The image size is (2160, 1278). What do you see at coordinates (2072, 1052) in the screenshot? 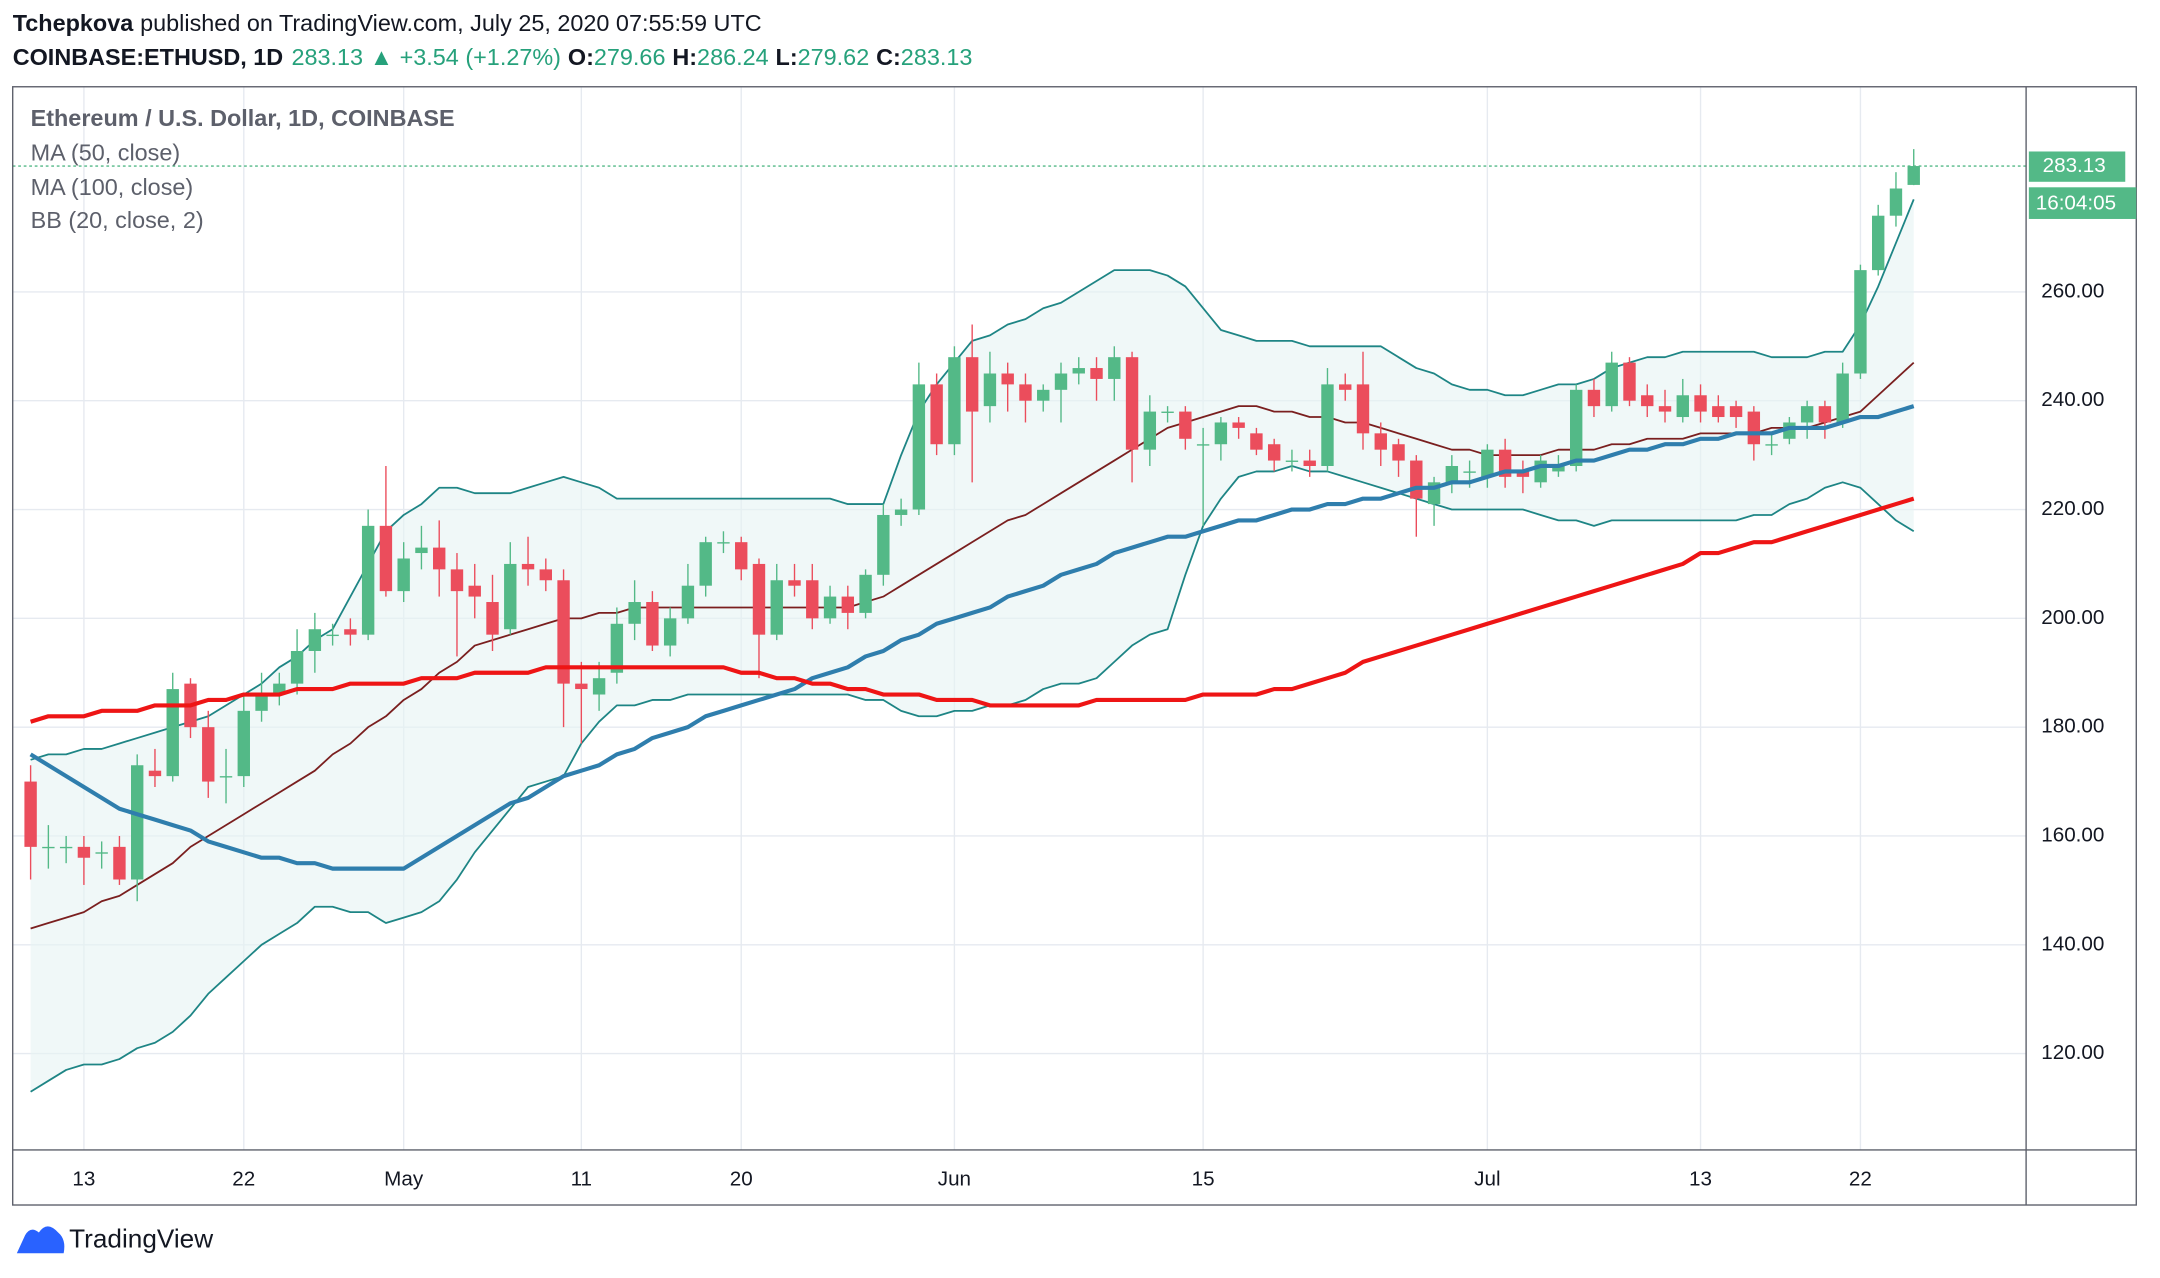
I see `y-tick-label: 120.00` at bounding box center [2072, 1052].